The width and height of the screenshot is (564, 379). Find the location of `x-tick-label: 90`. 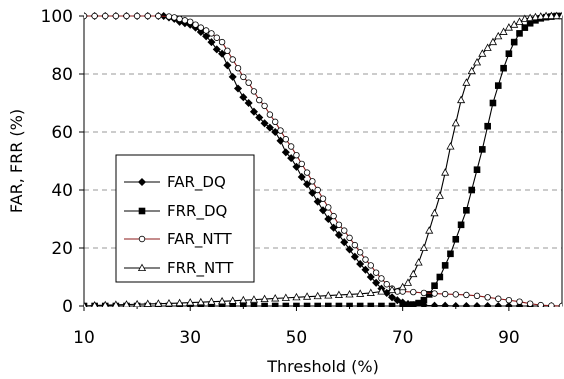

x-tick-label: 90 is located at coordinates (509, 338).